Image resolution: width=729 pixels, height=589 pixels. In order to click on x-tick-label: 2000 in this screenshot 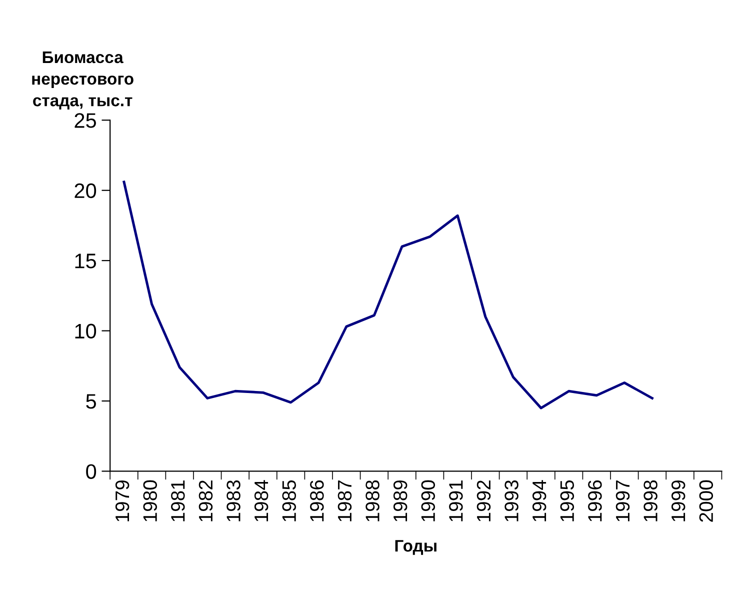, I will do `click(706, 501)`.